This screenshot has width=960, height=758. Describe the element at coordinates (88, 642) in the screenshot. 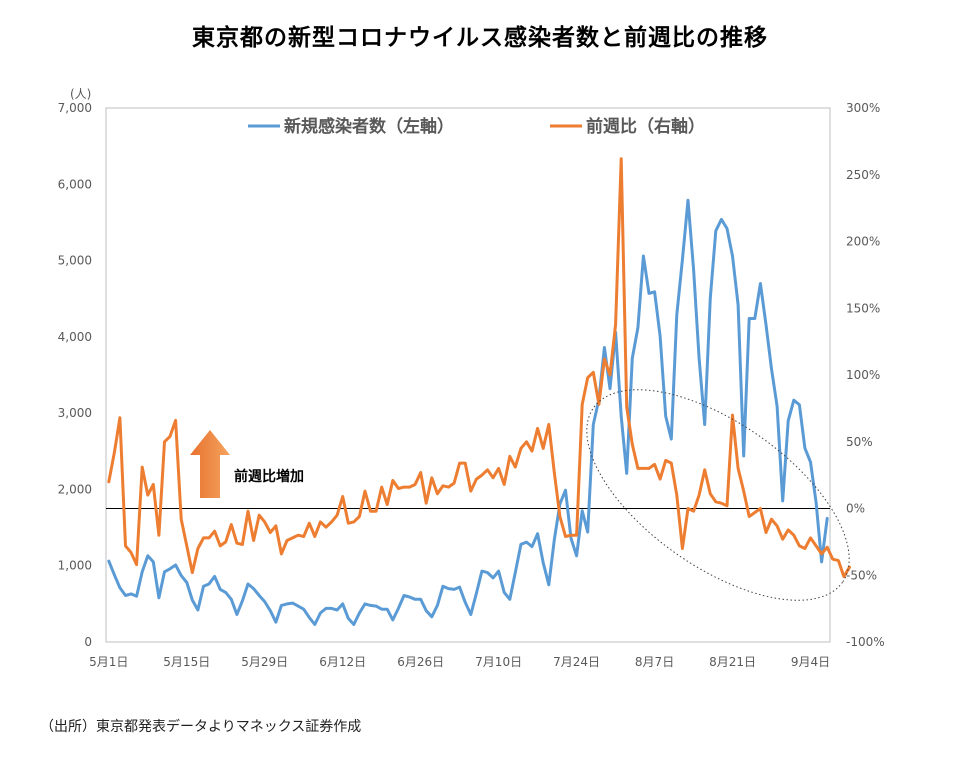

I see `y-left-tick-label: 0` at that location.